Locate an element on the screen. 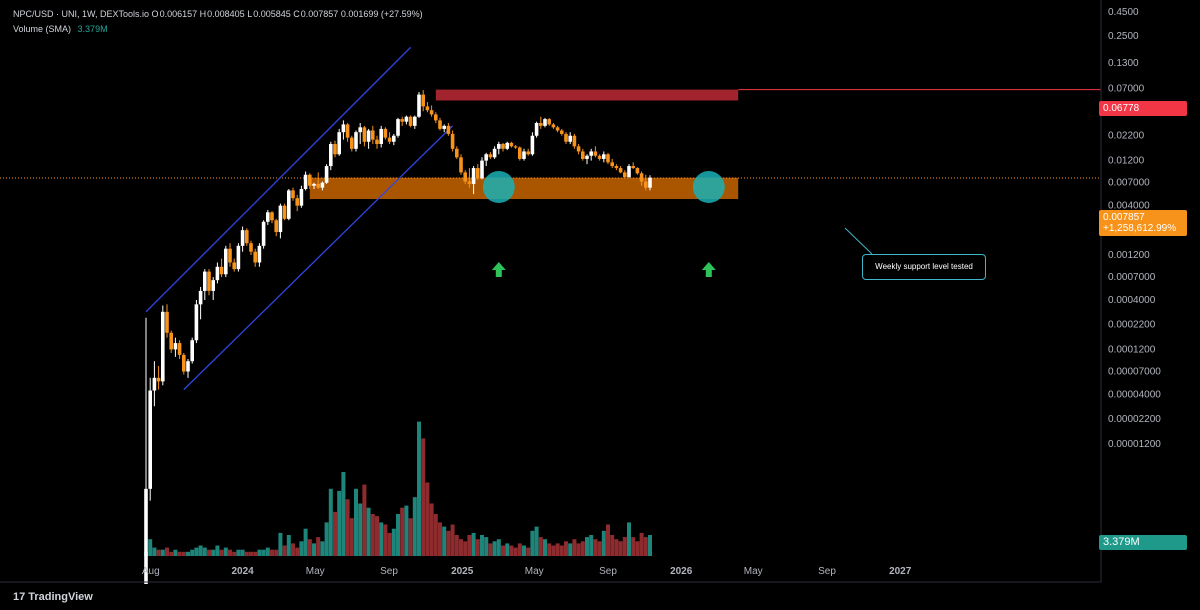 The height and width of the screenshot is (610, 1200). time-axis: Aug 2024 May Sep 2025 May Sep 2026 May Sep 2027 is located at coordinates (527, 571).